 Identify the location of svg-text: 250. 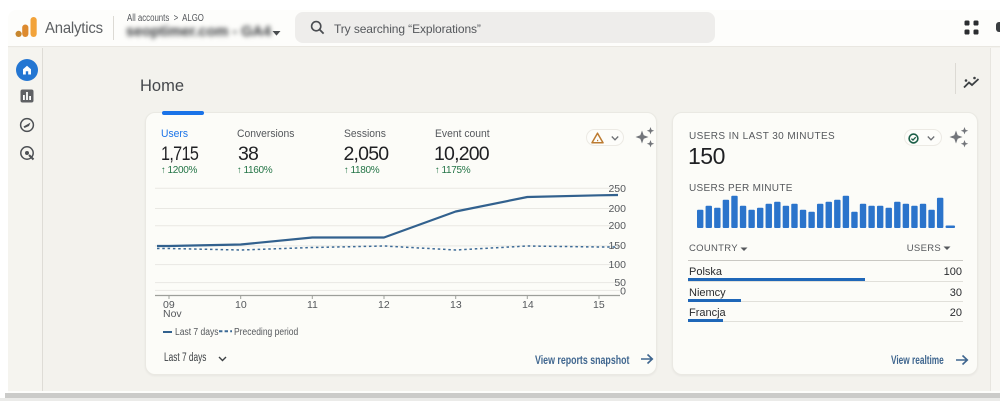
(617, 189).